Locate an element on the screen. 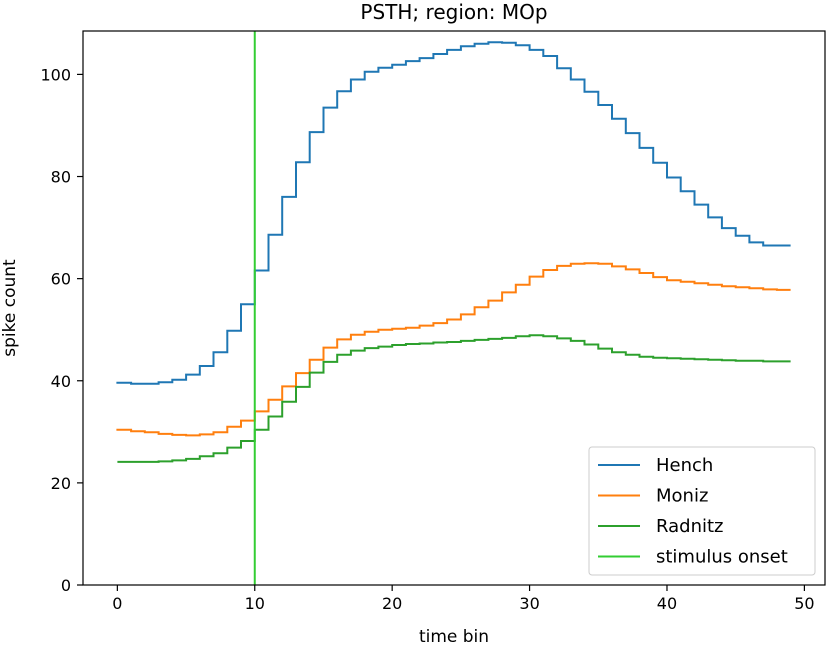  y-axis-label: spike count is located at coordinates (10, 308).